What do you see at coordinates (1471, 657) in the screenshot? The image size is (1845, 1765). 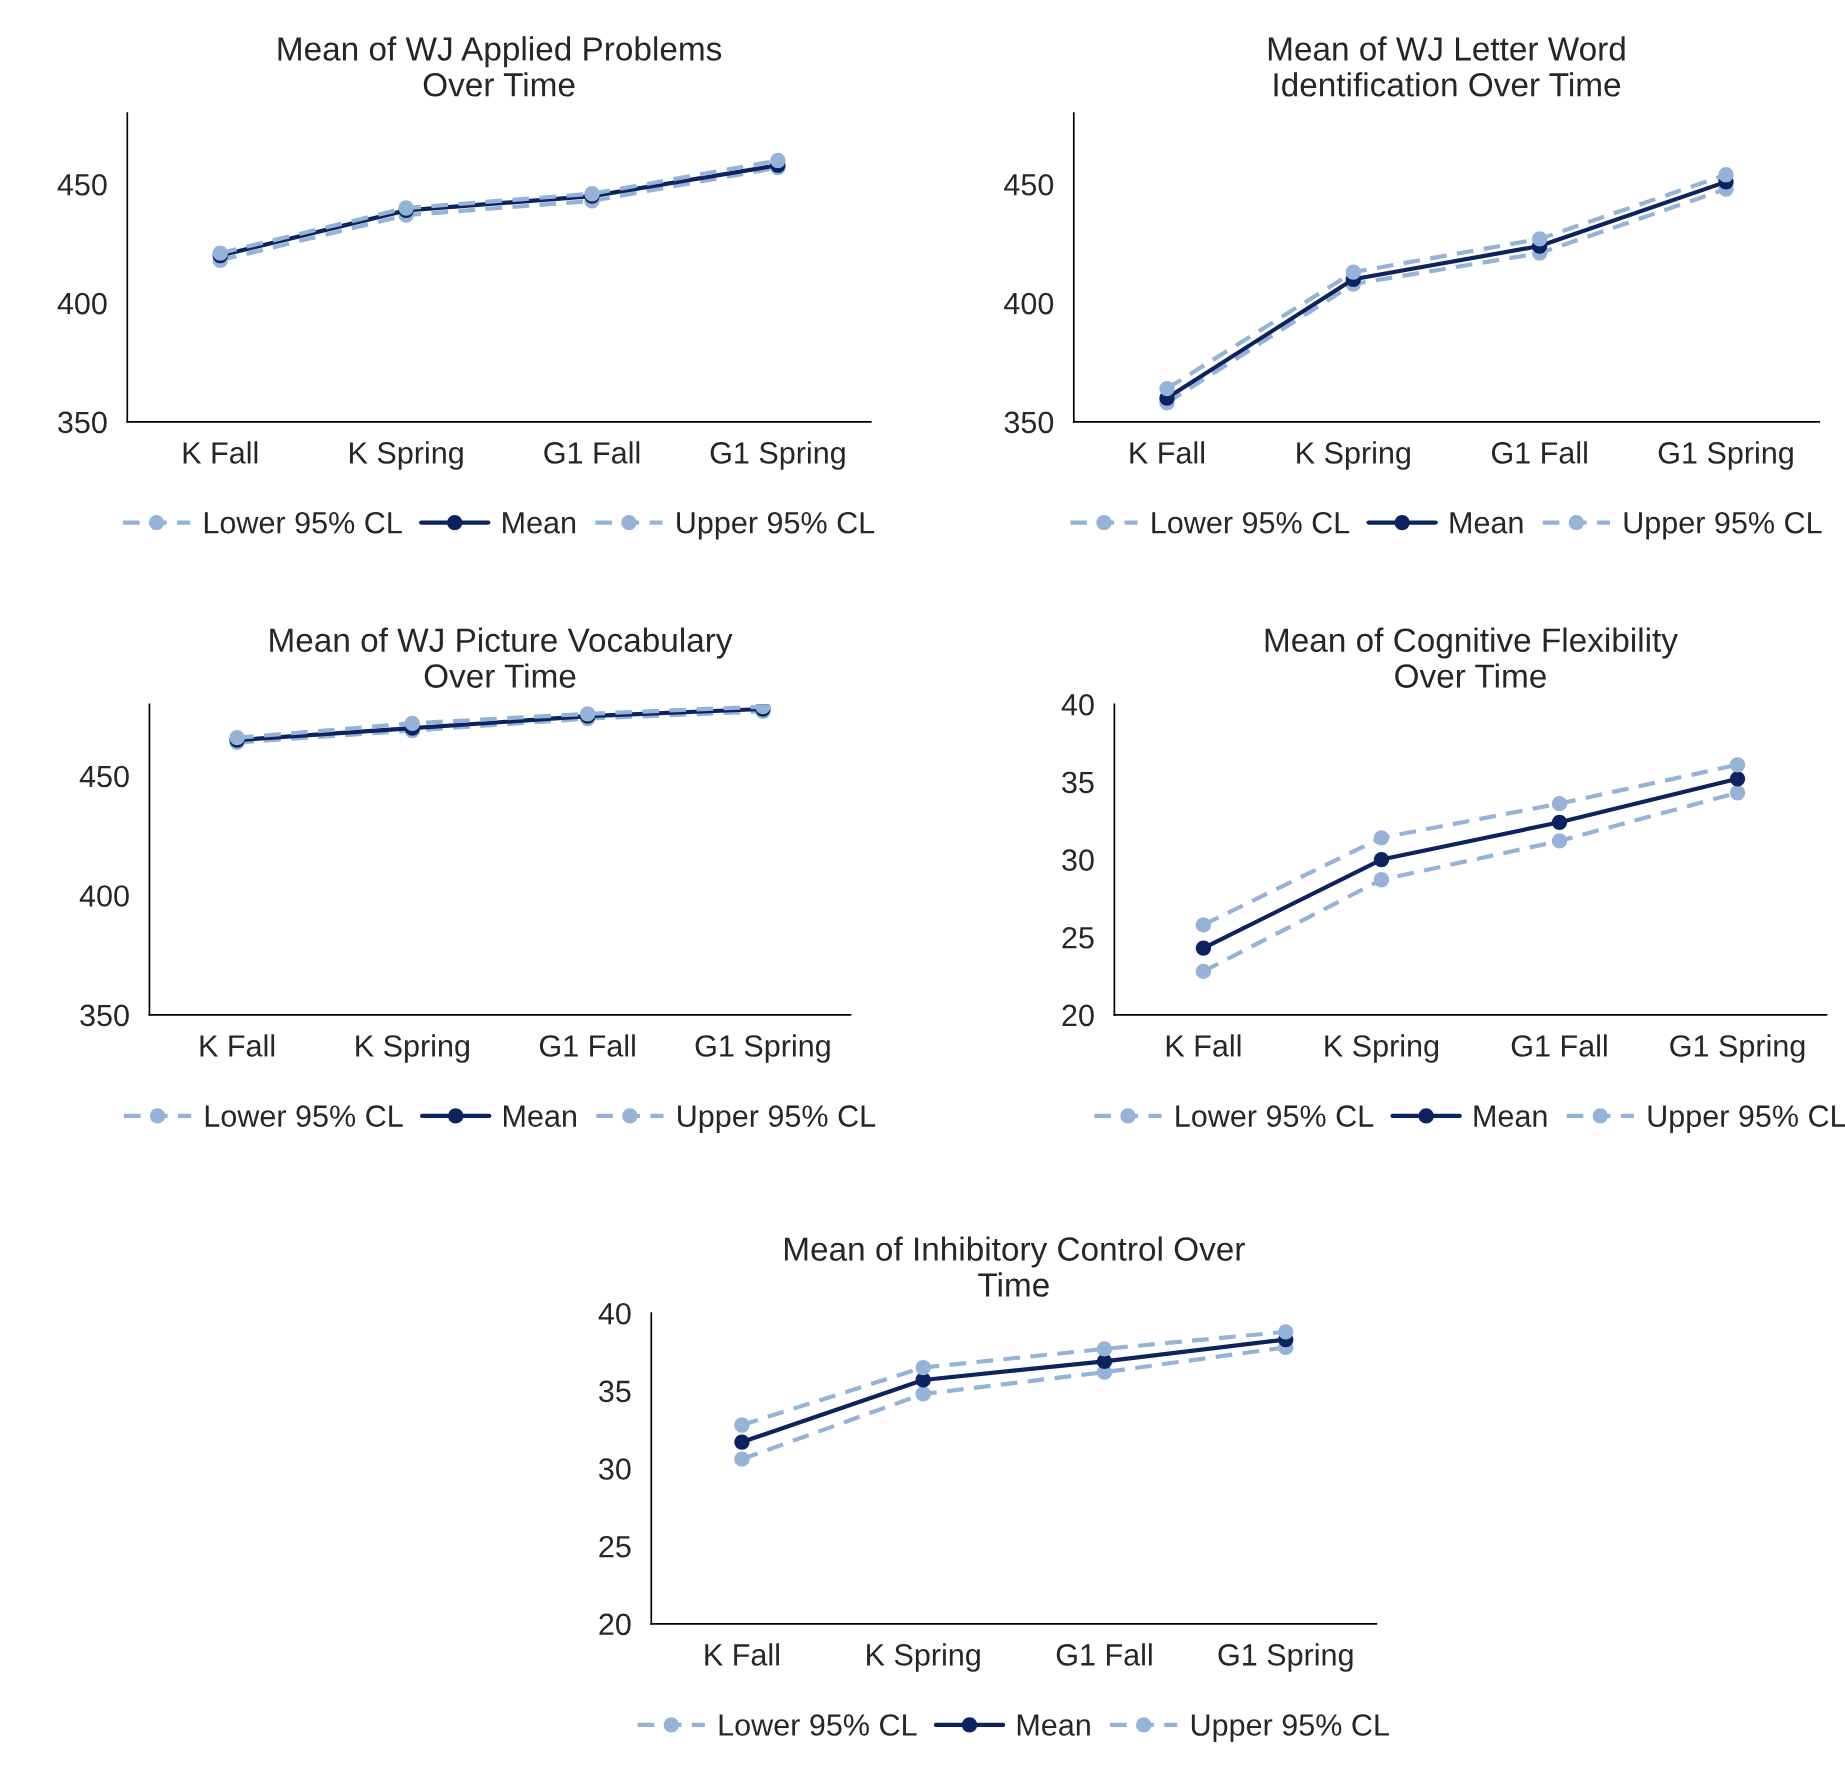 I see `chart-title: Mean of Cognitive Flexibility Over Time` at bounding box center [1471, 657].